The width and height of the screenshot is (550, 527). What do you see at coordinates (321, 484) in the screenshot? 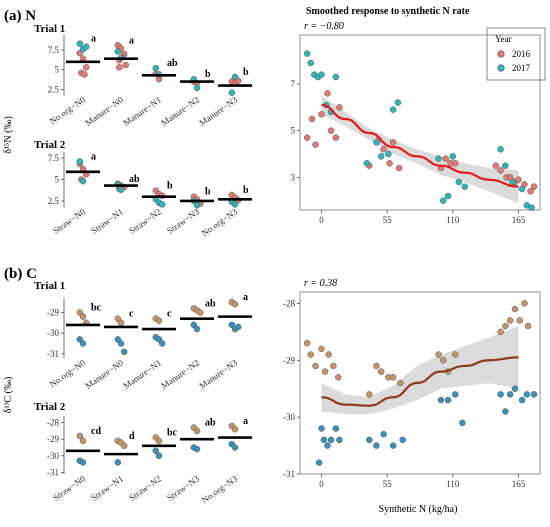
I see `x-tick-label: 0` at bounding box center [321, 484].